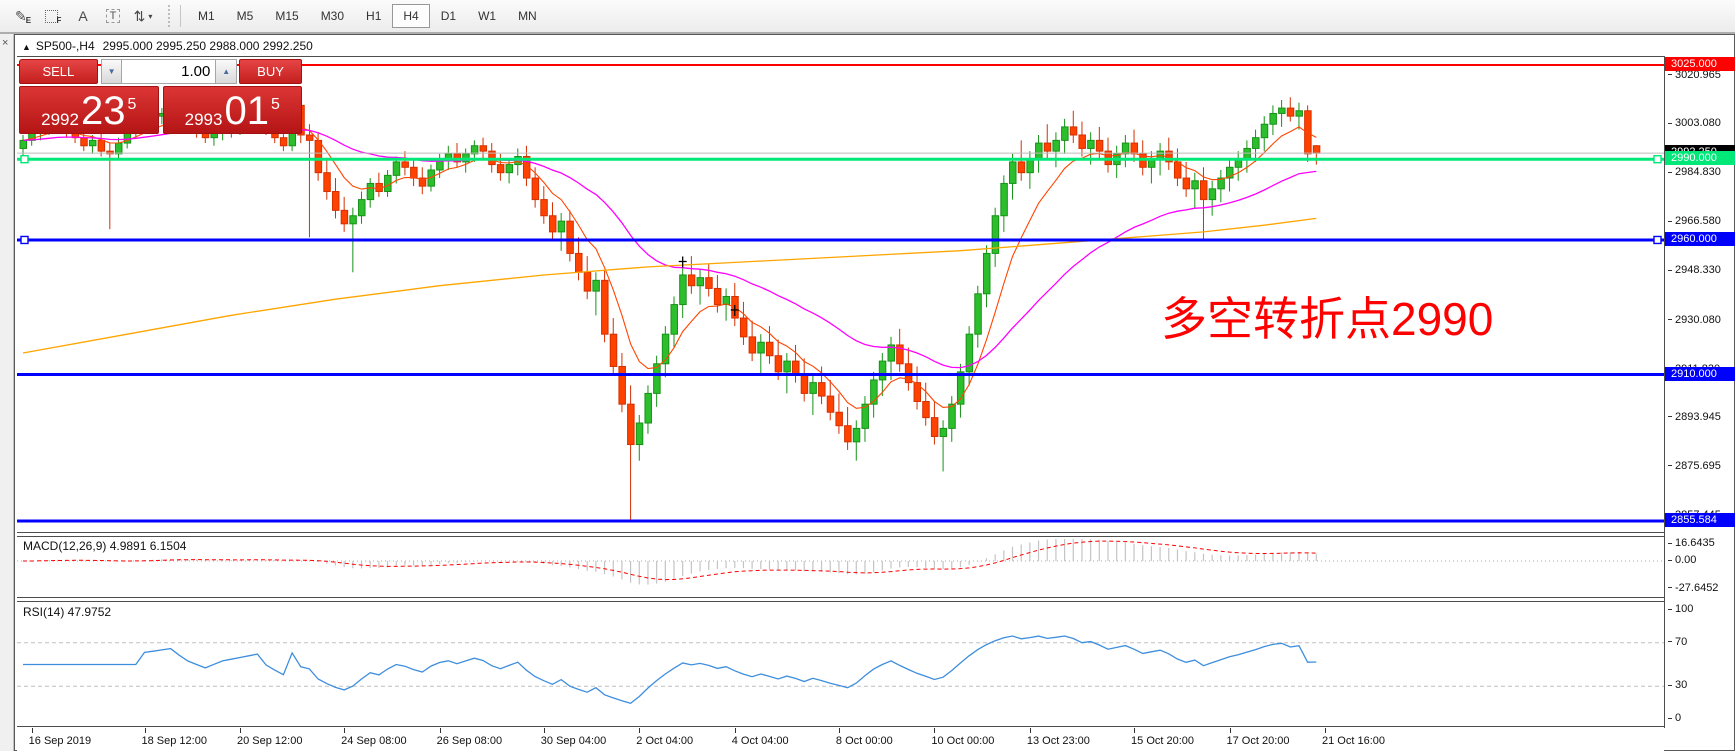 This screenshot has width=1735, height=751. Describe the element at coordinates (1693, 588) in the screenshot. I see `scale-label: -27.6452` at that location.